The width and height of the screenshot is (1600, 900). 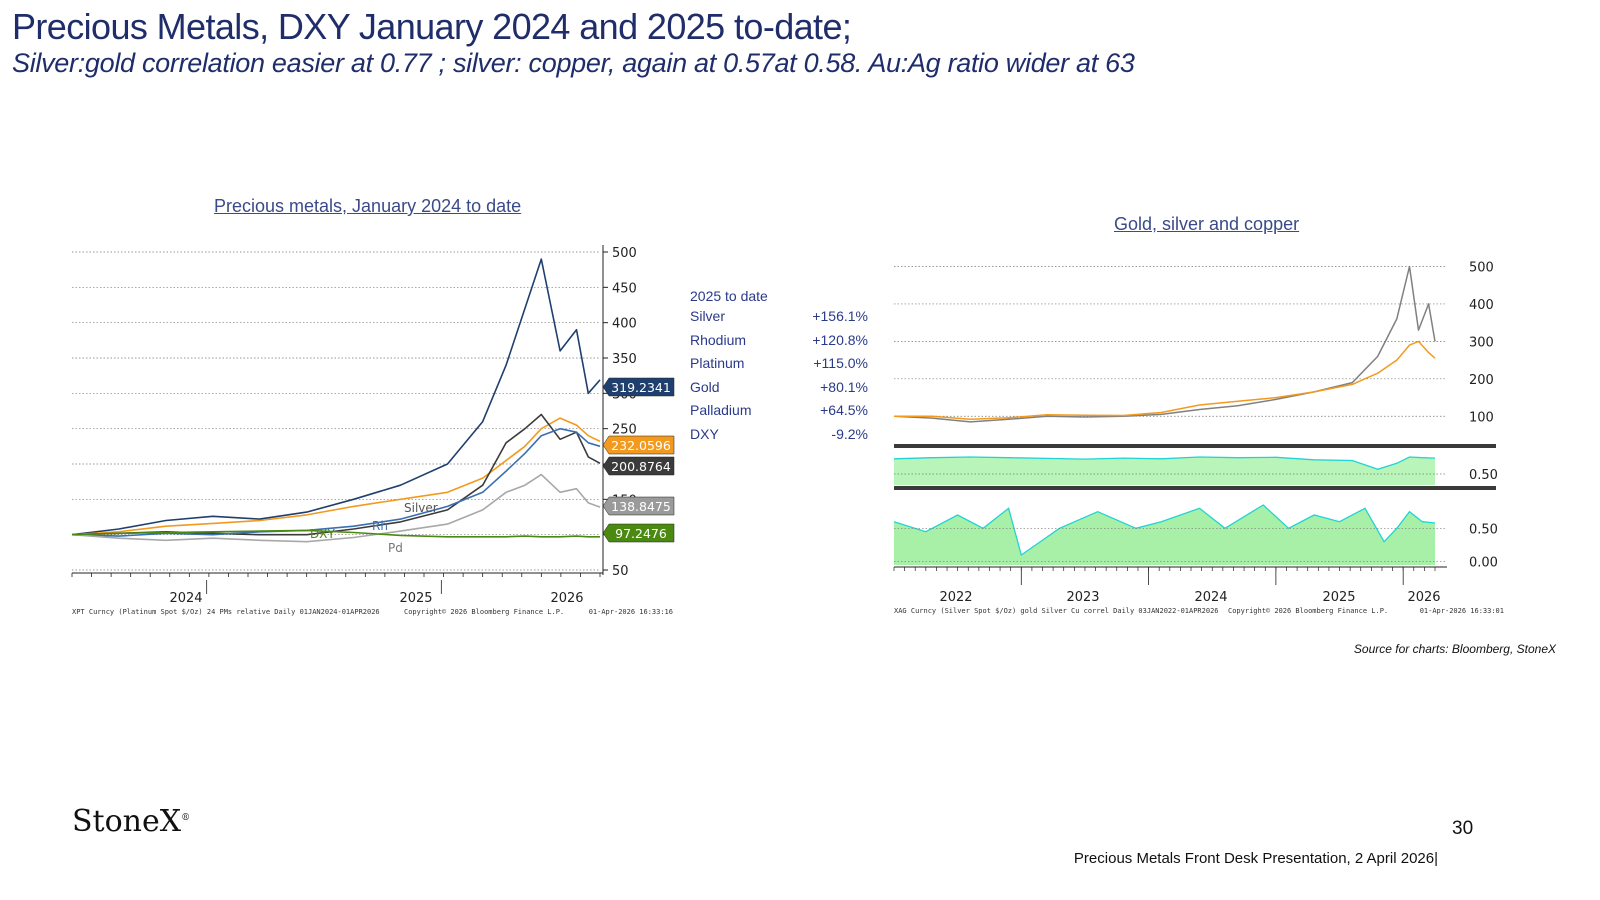 I want to click on left-chart-title: Precious metals, January 2024 to date, so click(x=368, y=206).